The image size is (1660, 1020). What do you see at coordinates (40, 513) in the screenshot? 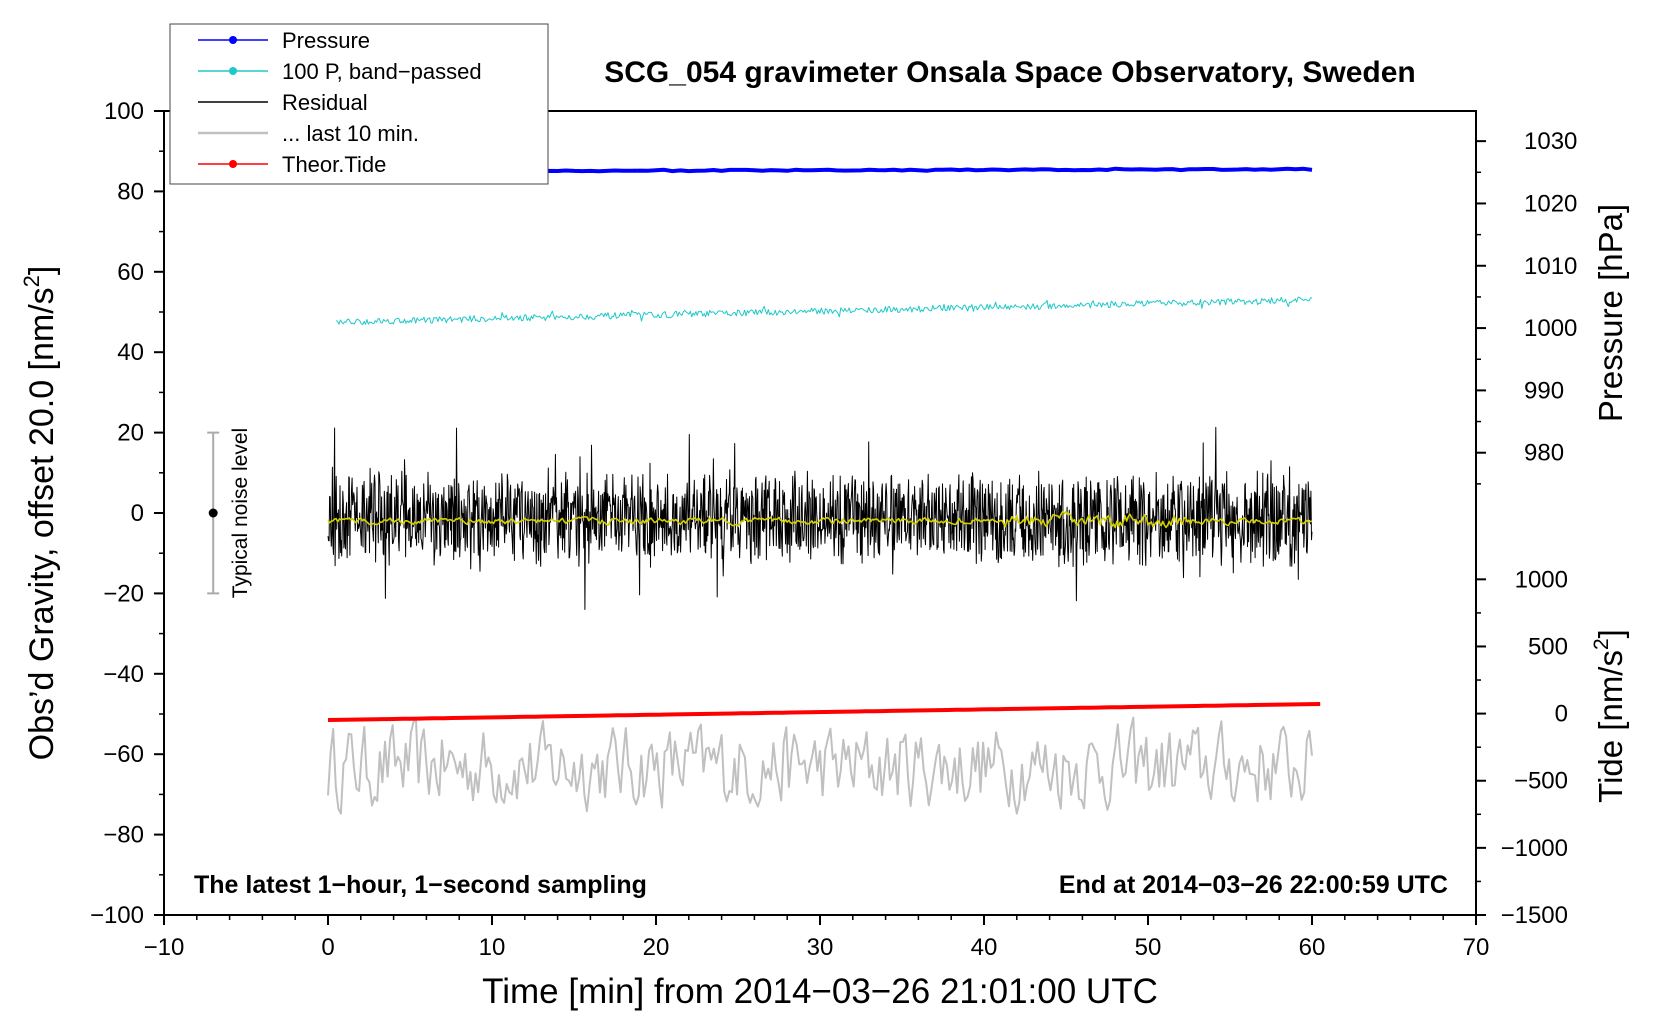
I see `y-axis-label-main: Obs’d Gravity, offset 20.0 [nm/s2]` at bounding box center [40, 513].